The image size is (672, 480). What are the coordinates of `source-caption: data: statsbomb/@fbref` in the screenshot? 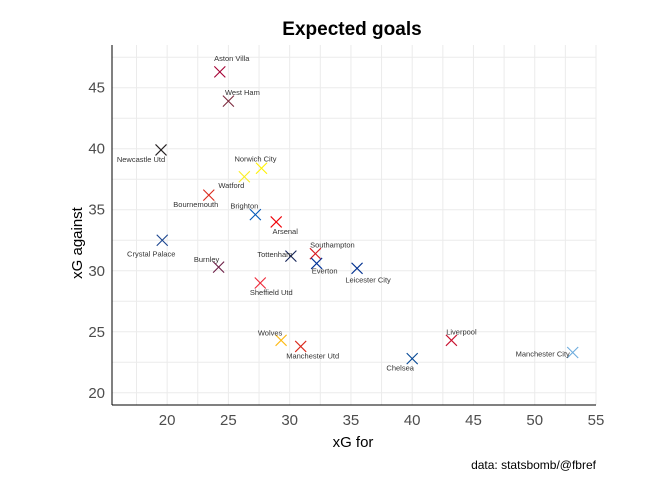 It's located at (534, 465).